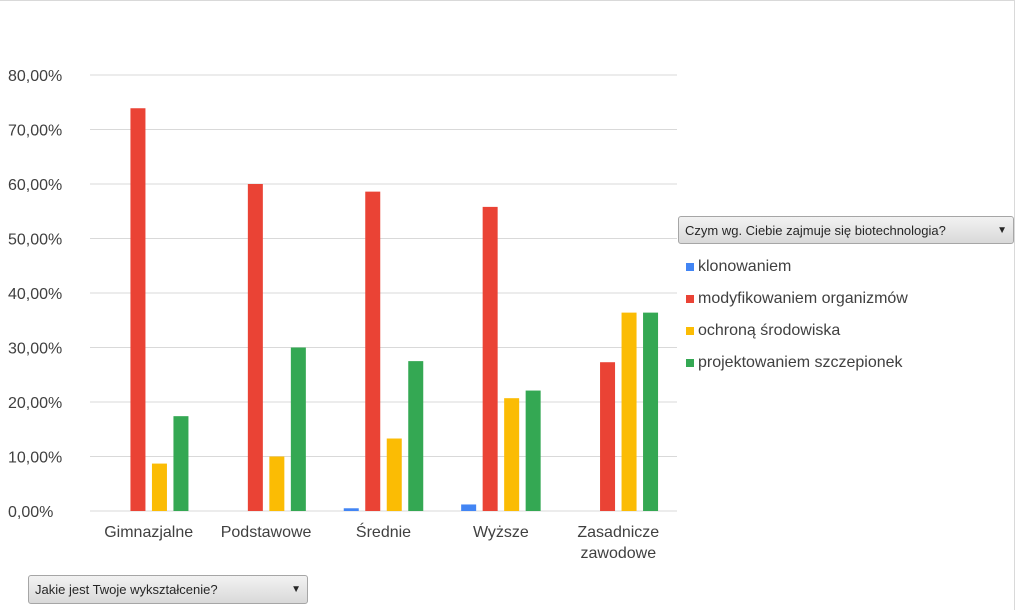  What do you see at coordinates (148, 532) in the screenshot?
I see `x-tick-label: Gimnazjalne` at bounding box center [148, 532].